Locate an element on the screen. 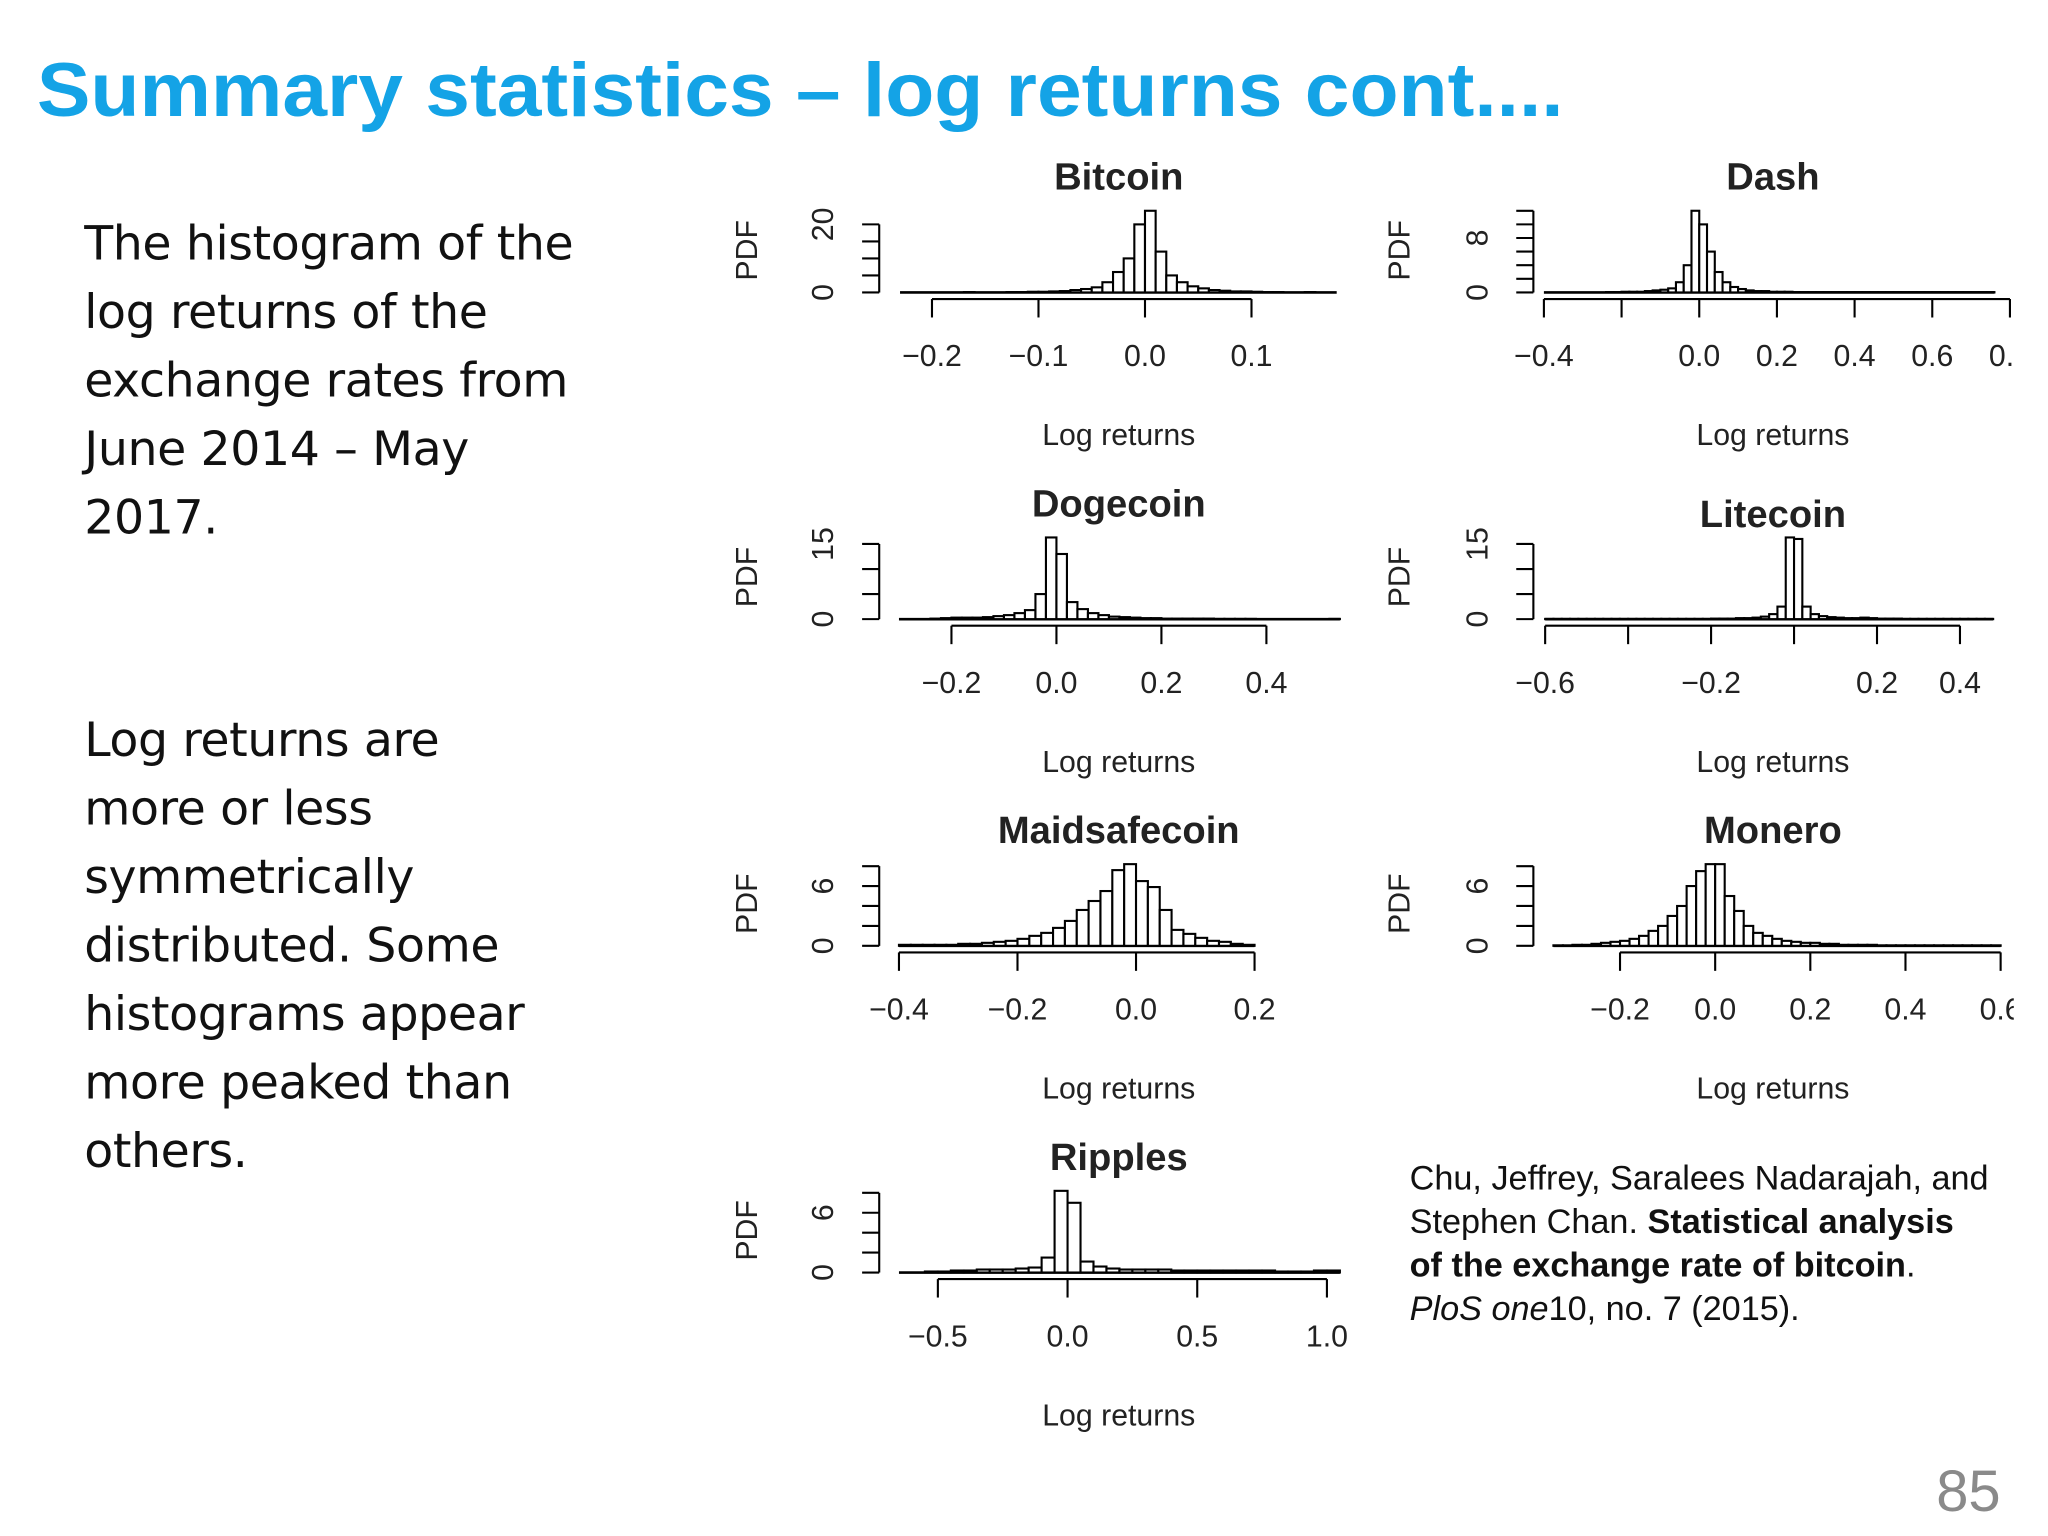  text-line: distributed. Some is located at coordinates (292, 946).